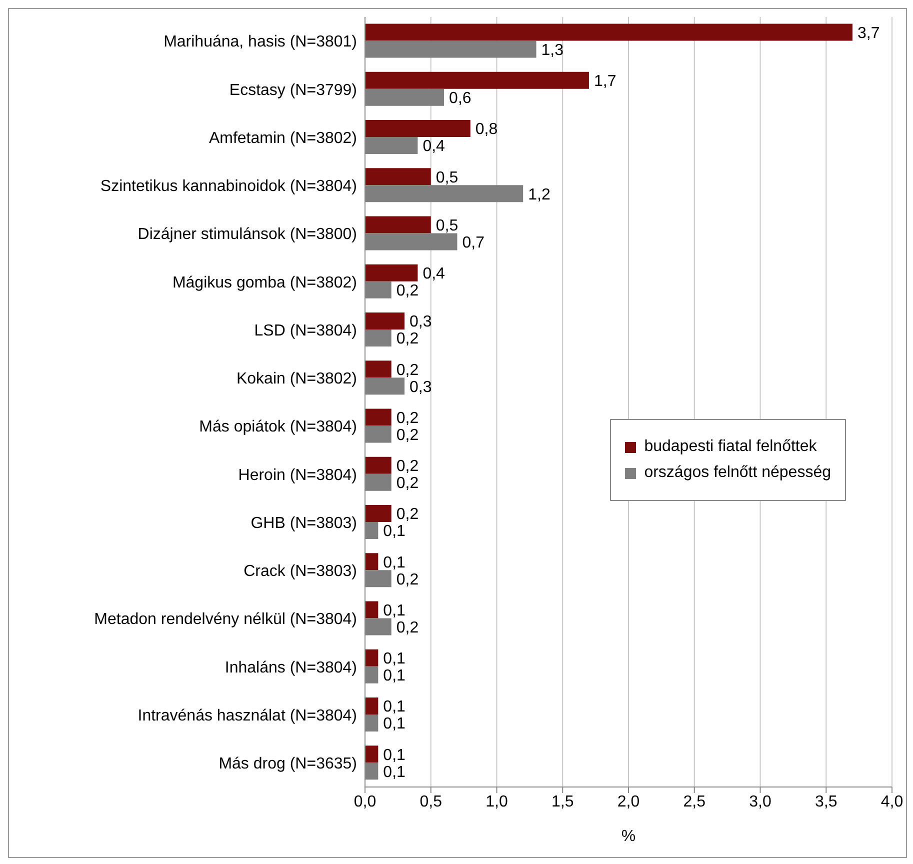 The height and width of the screenshot is (864, 913). I want to click on y-tick-label: Intravénás használat (N=3804), so click(247, 715).